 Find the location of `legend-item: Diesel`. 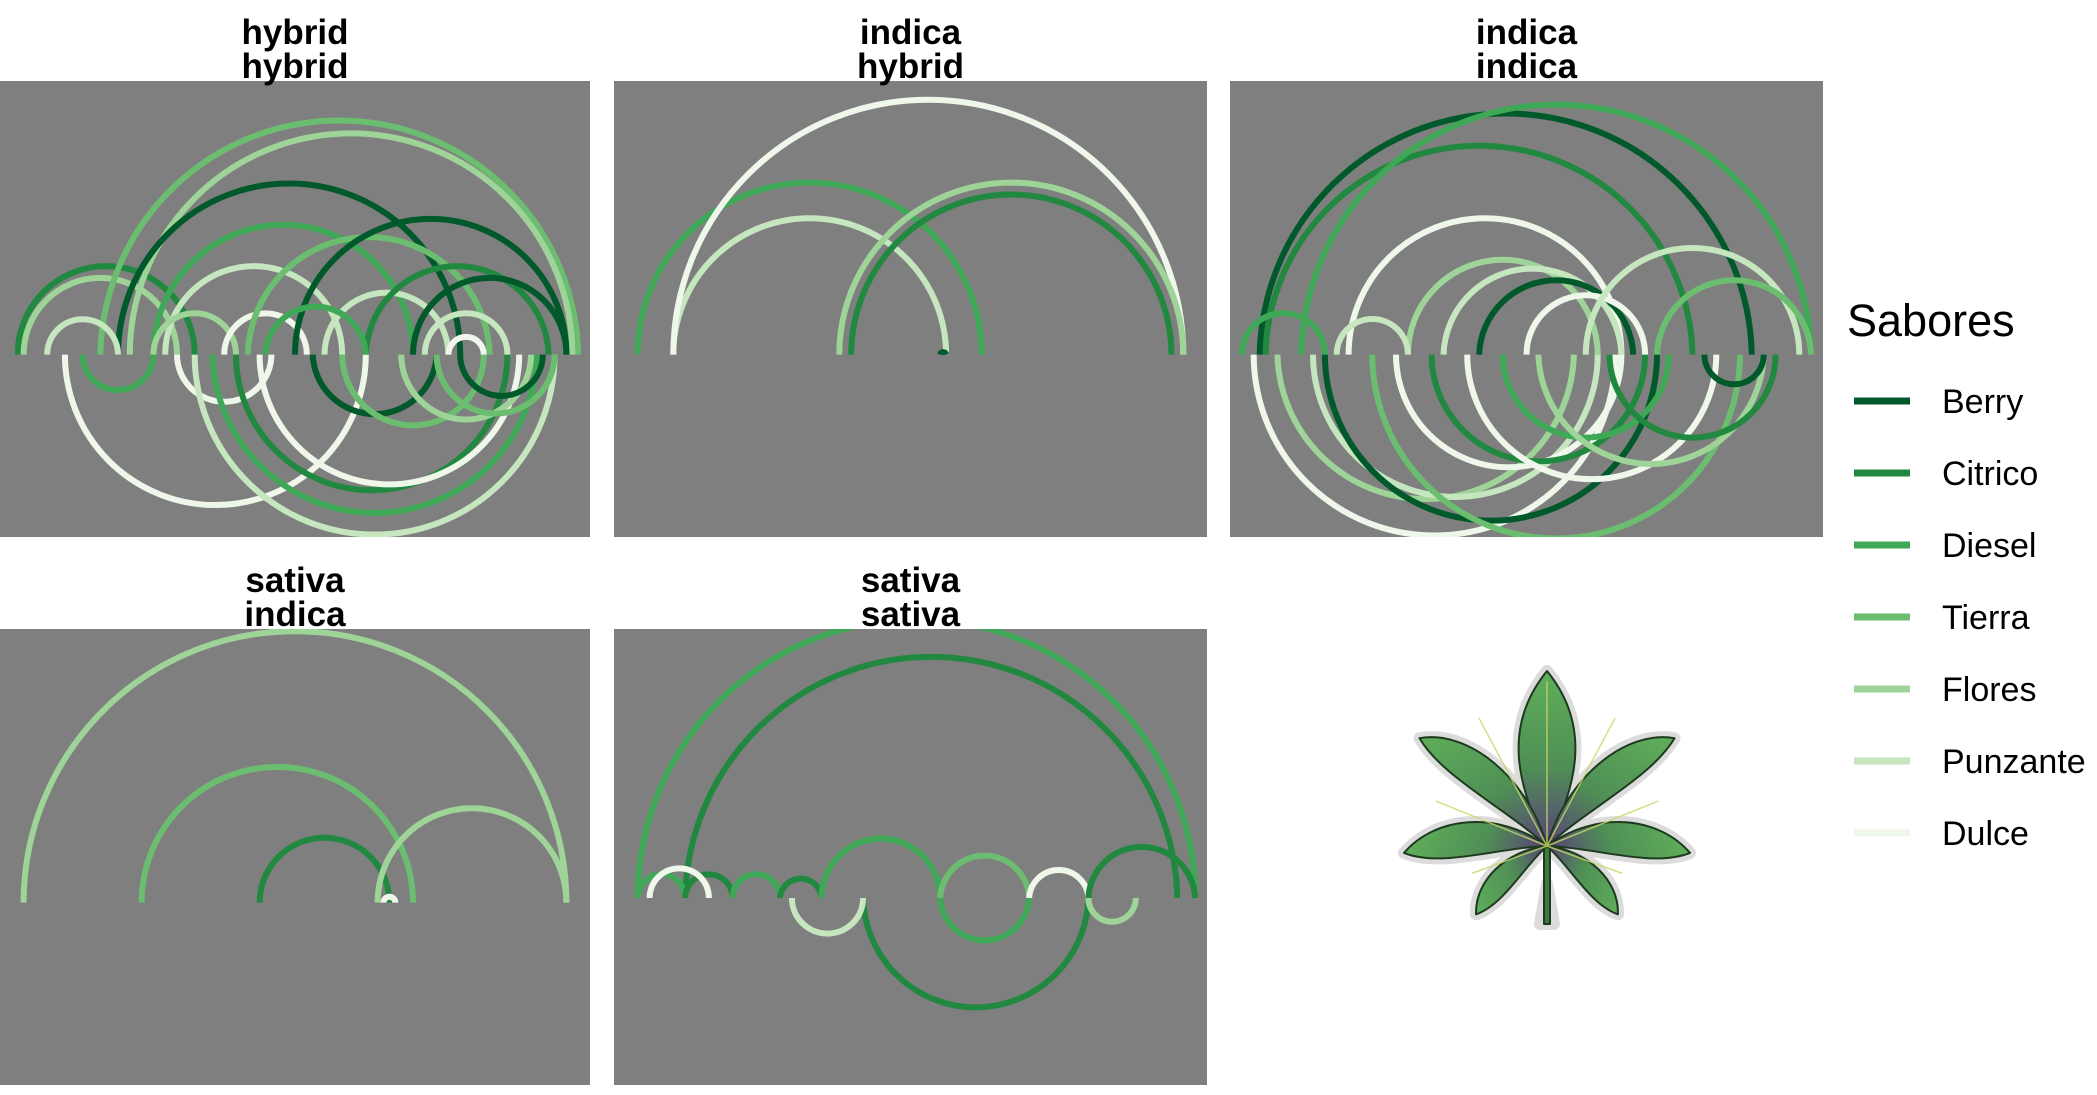

legend-item: Diesel is located at coordinates (1945, 546).